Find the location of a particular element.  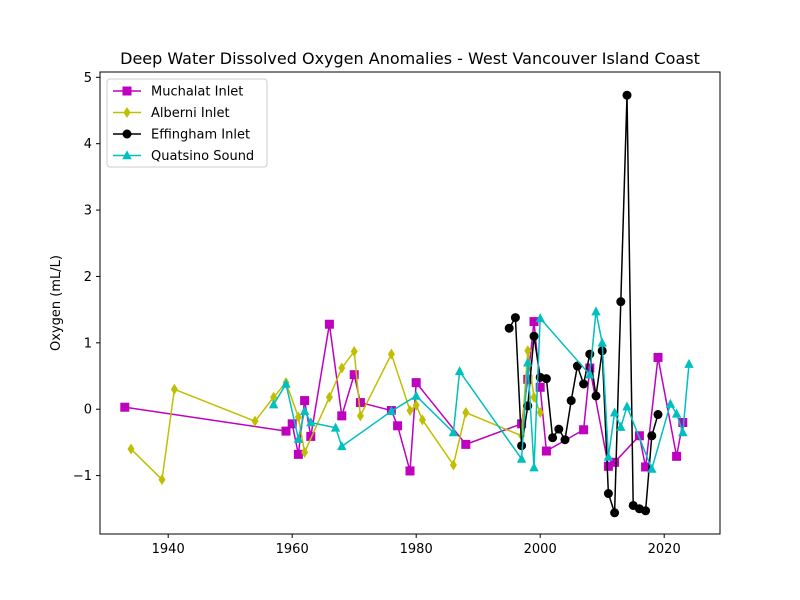

legend-entry-quatsino-sound: Quatsino Sound is located at coordinates (183, 156).